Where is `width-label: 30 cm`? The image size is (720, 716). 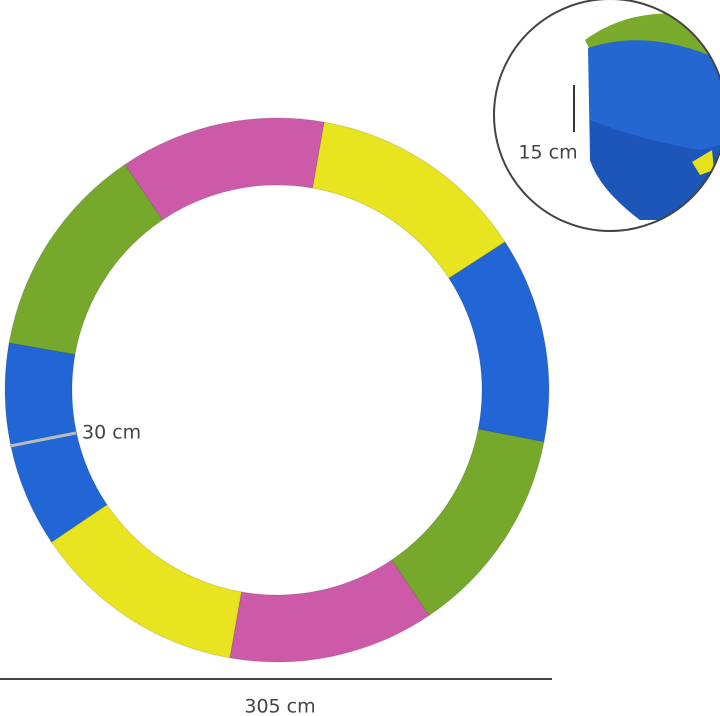
width-label: 30 cm is located at coordinates (111, 433).